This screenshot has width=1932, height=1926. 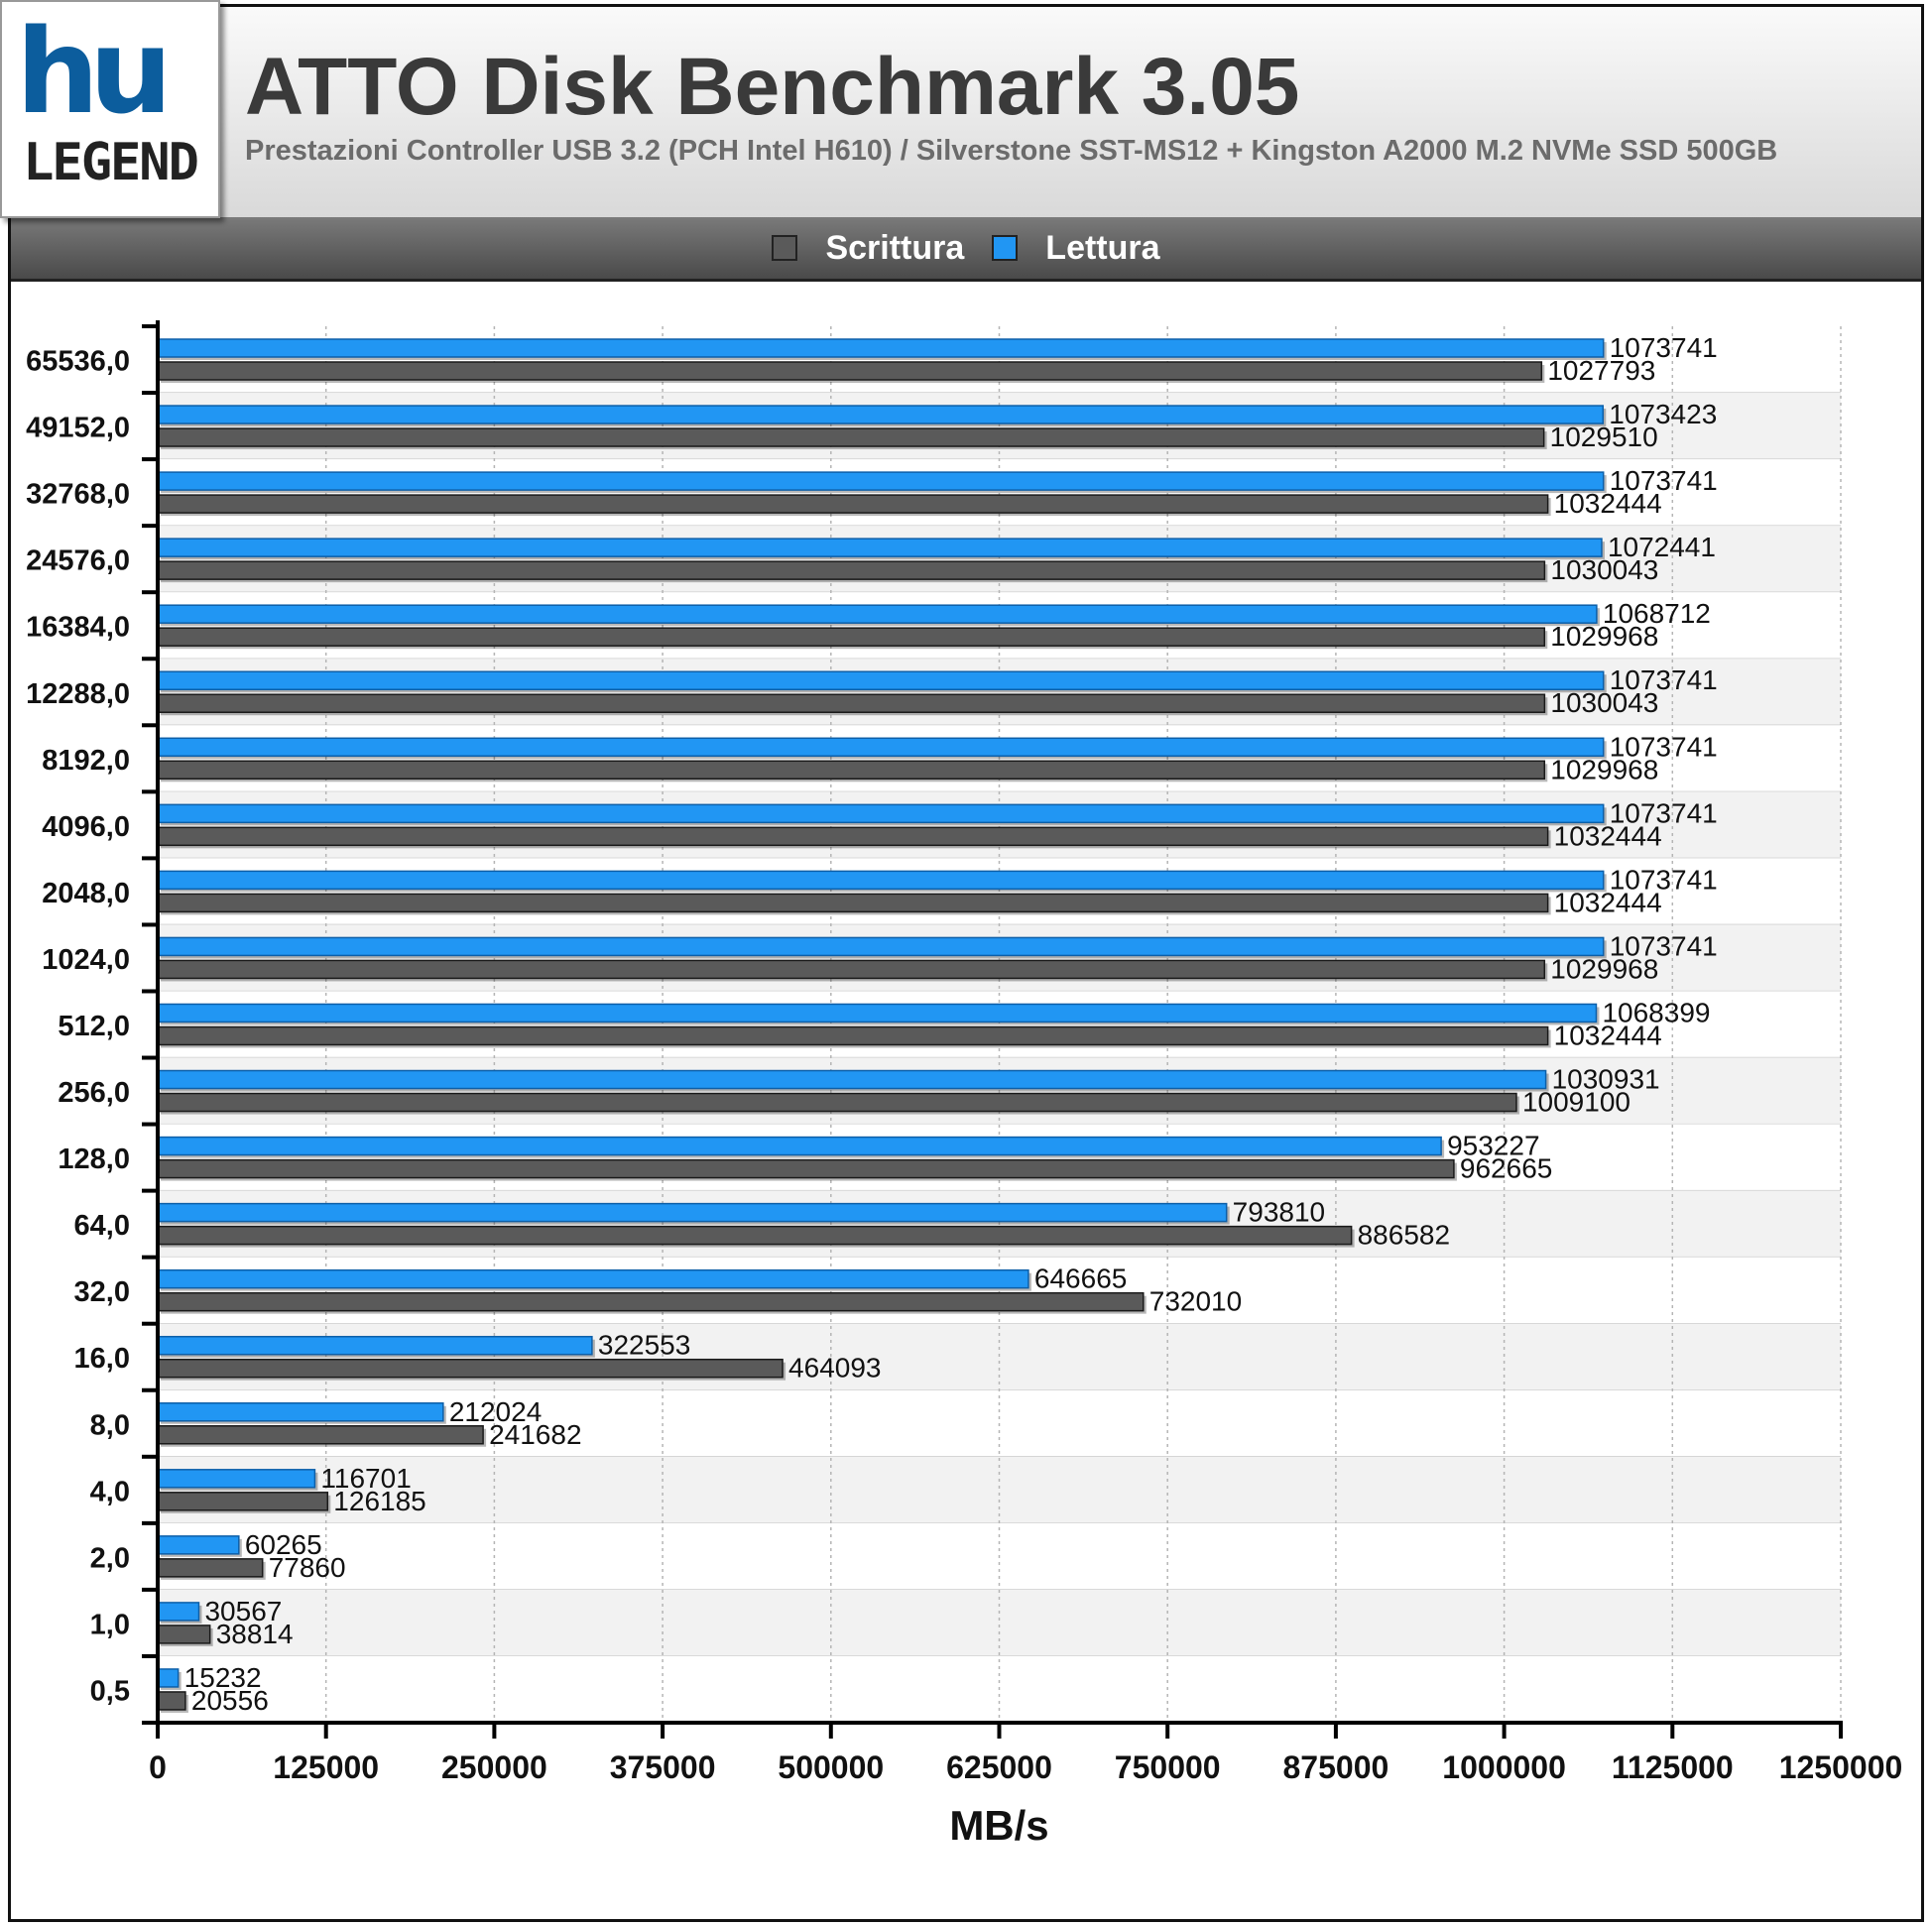 What do you see at coordinates (1604, 702) in the screenshot?
I see `value-label-scrittura: 1030043` at bounding box center [1604, 702].